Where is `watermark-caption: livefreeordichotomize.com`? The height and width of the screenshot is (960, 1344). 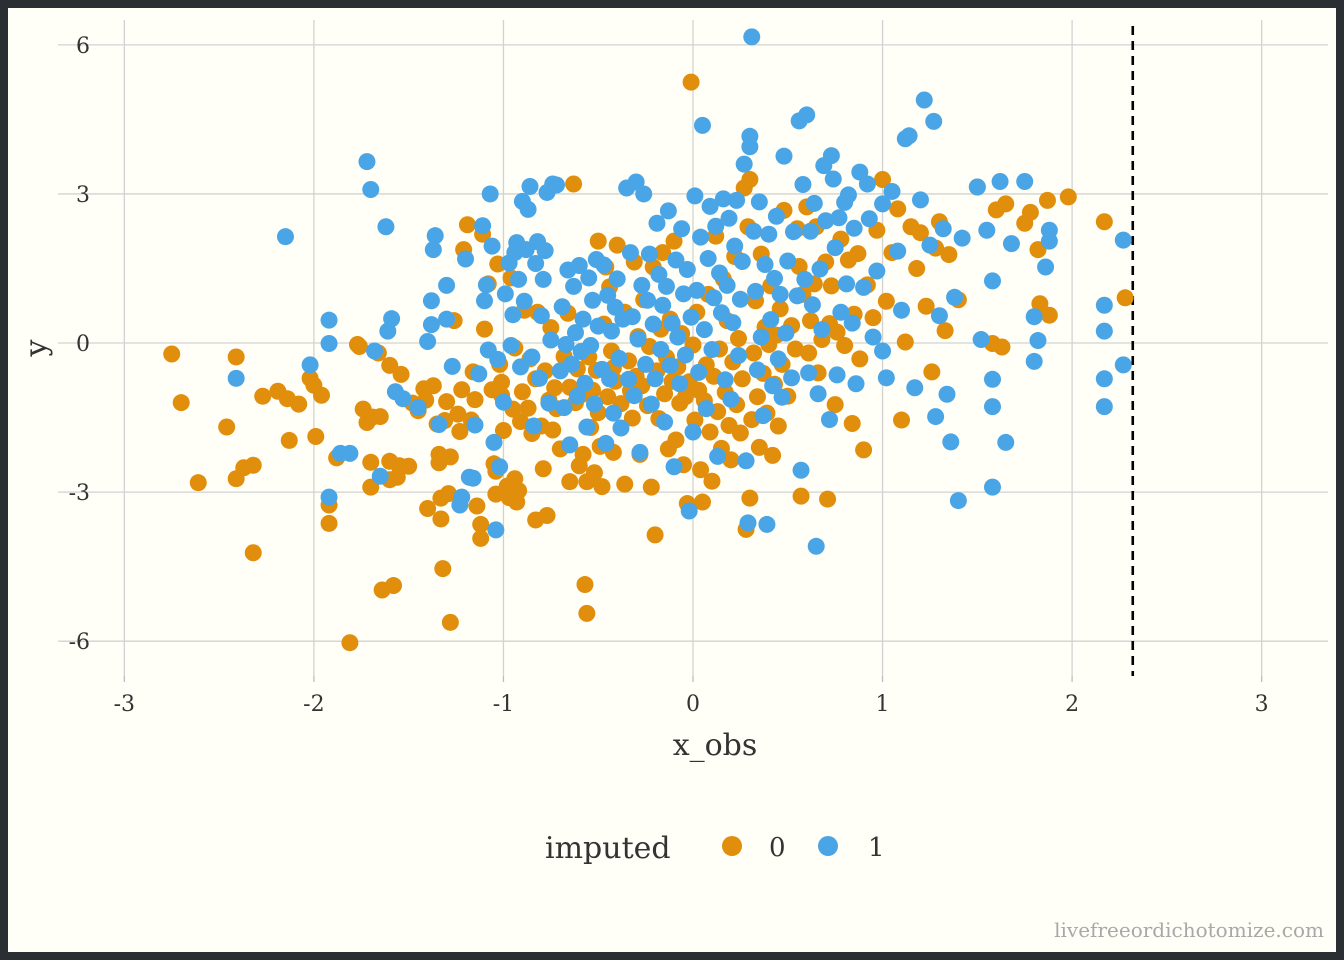
watermark-caption: livefreeordichotomize.com is located at coordinates (1189, 930).